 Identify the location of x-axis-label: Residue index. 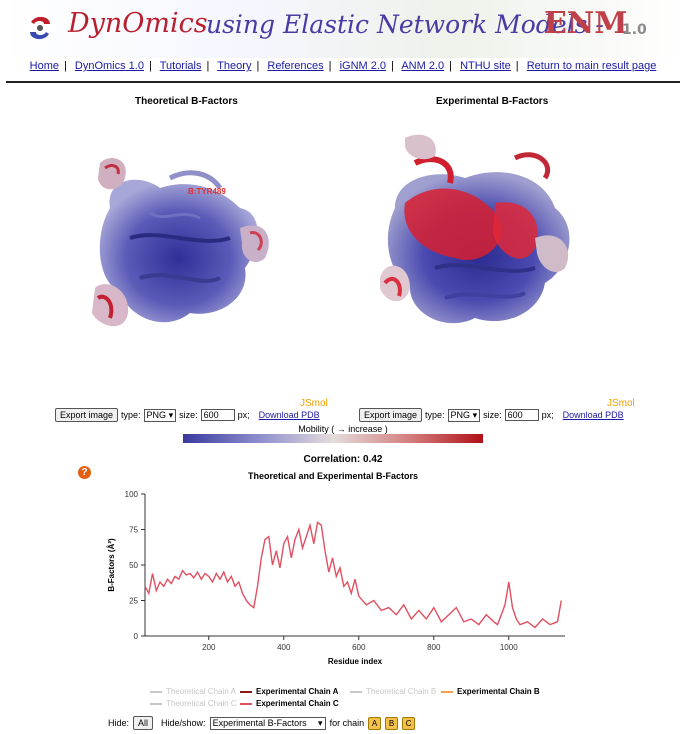
(355, 661).